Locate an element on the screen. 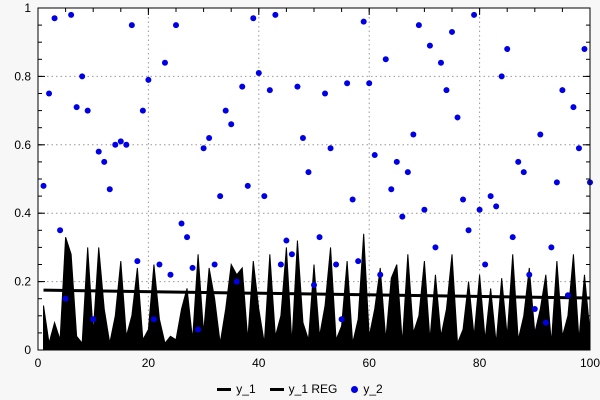  svg-text: 0.2 is located at coordinates (22, 282).